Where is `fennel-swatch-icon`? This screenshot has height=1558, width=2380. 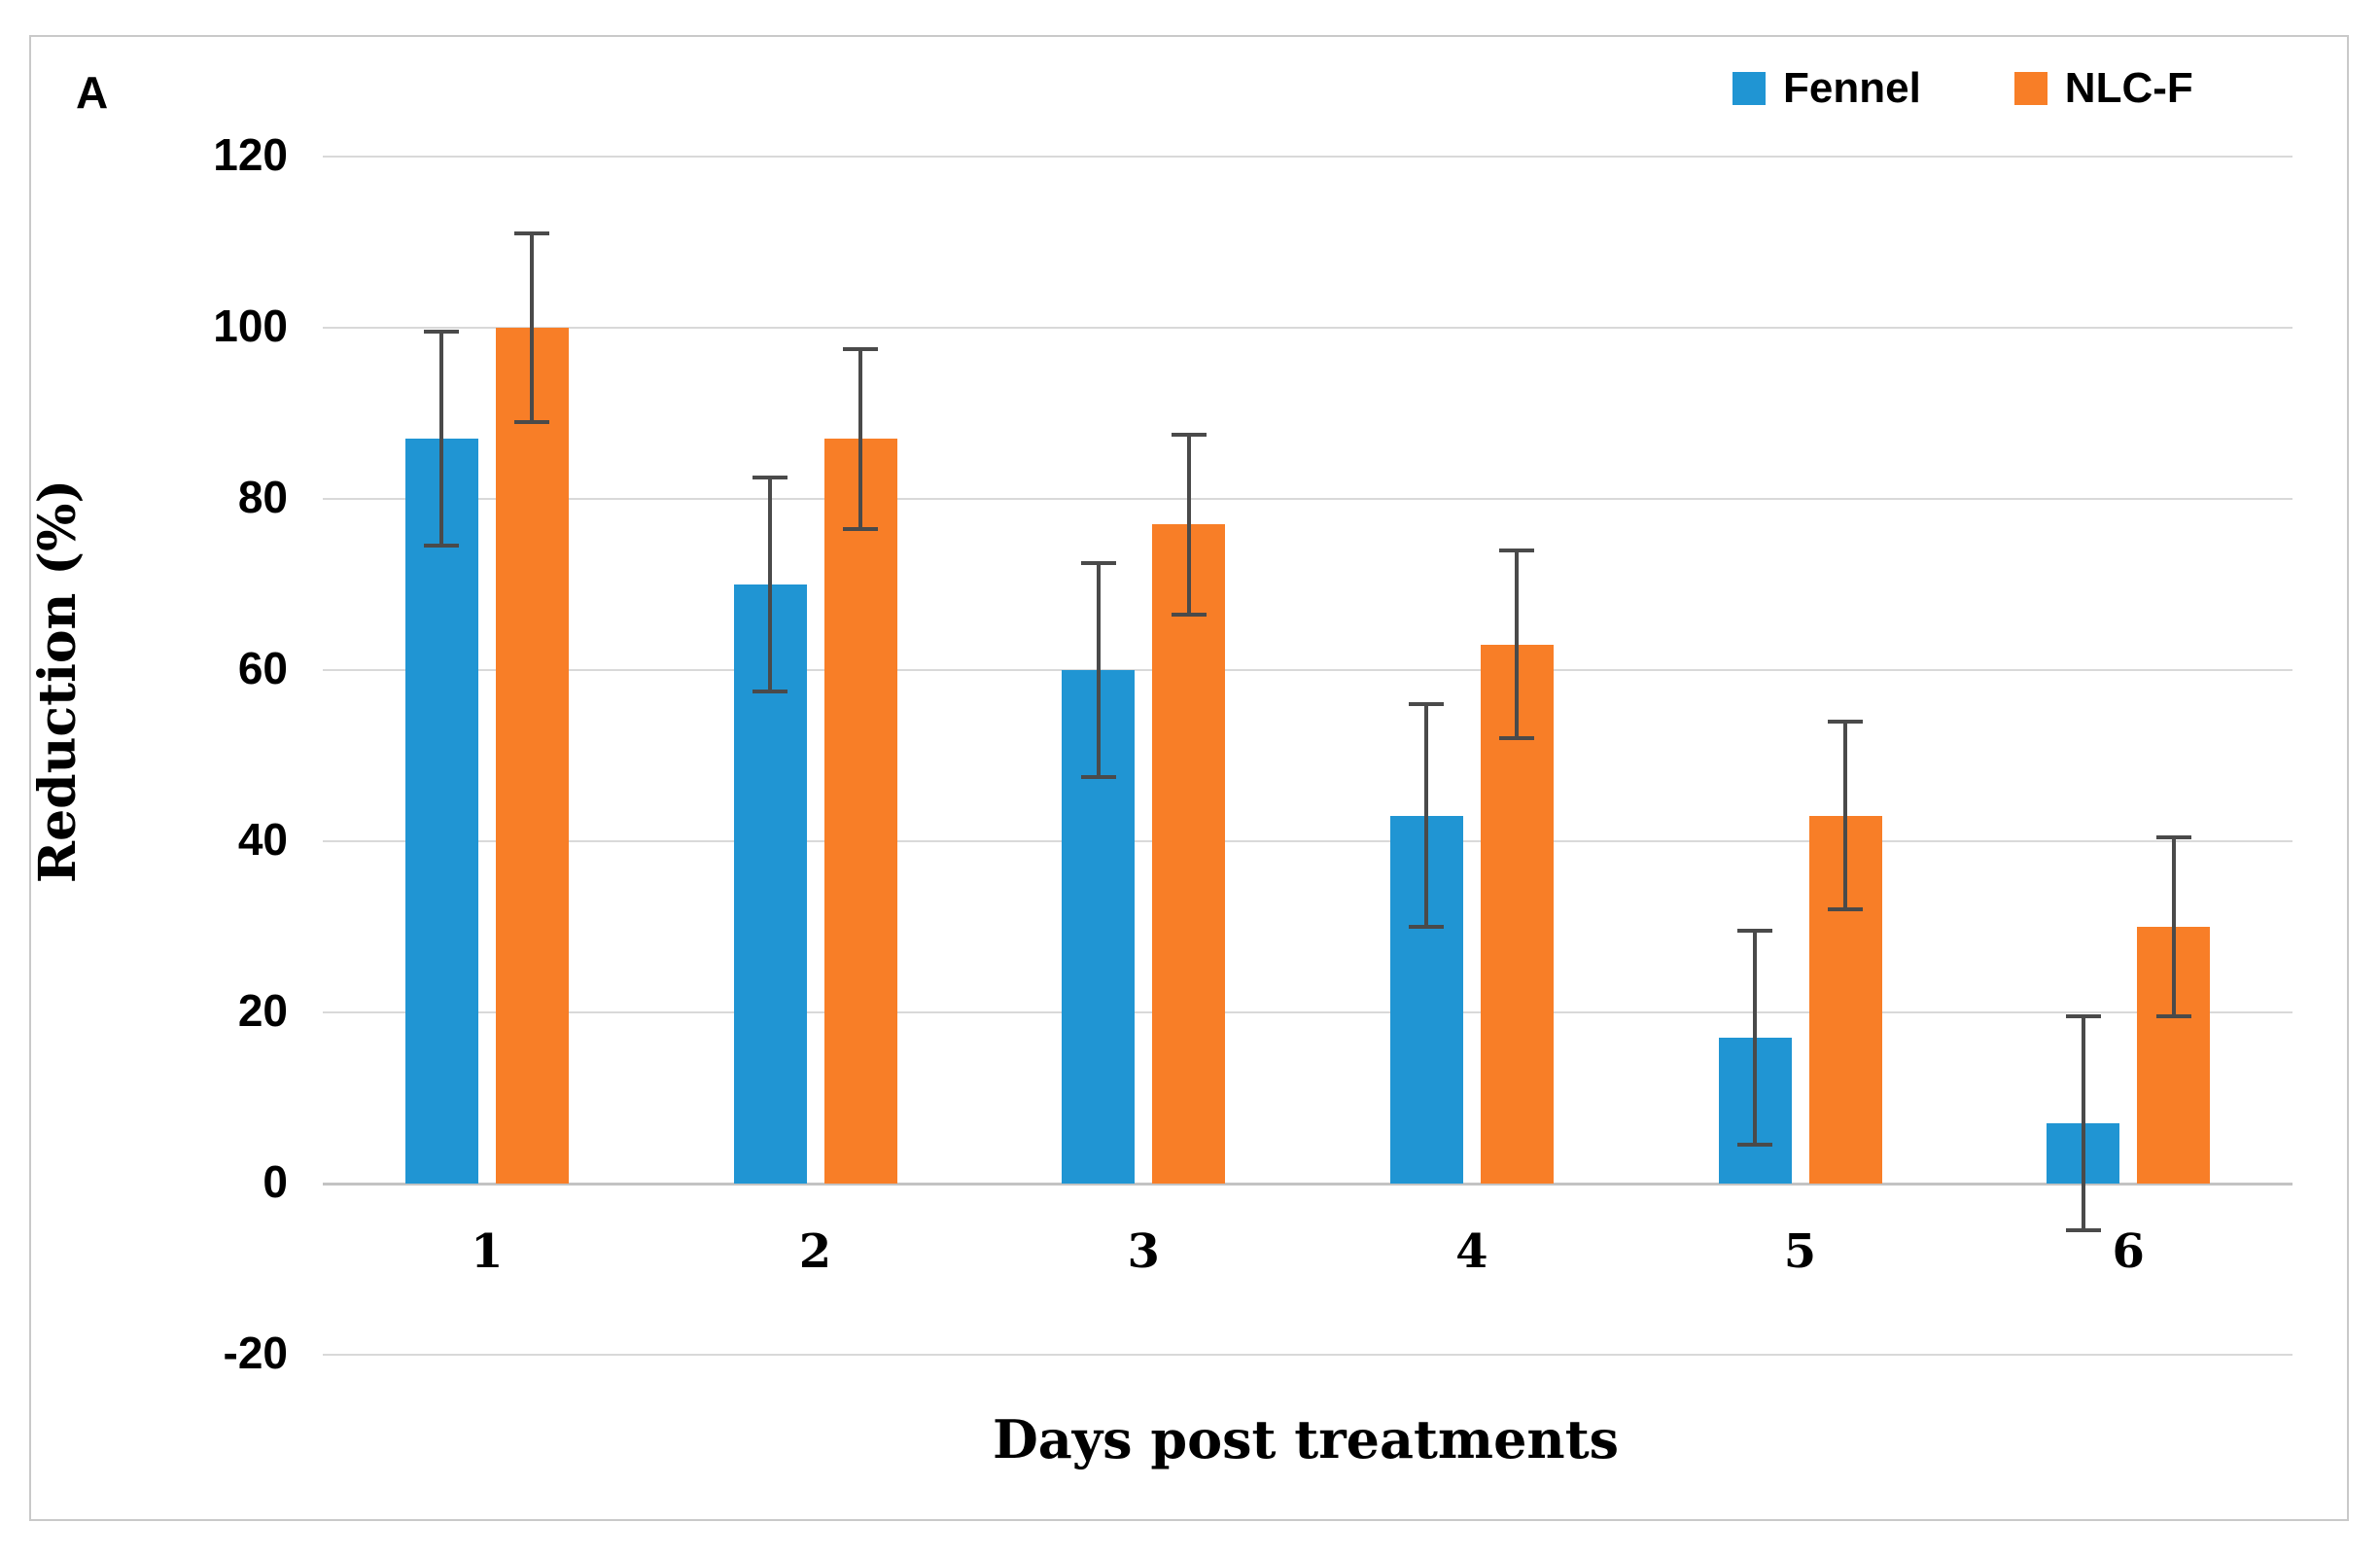
fennel-swatch-icon is located at coordinates (1749, 88).